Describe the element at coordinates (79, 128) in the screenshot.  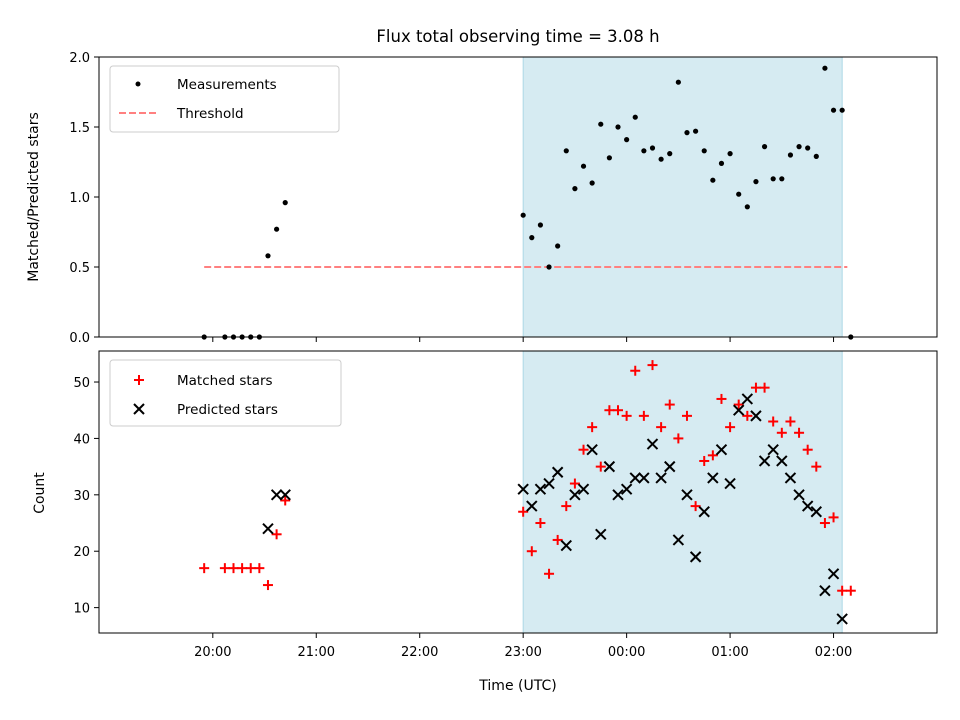
I see `y-tick-label: 1.5` at that location.